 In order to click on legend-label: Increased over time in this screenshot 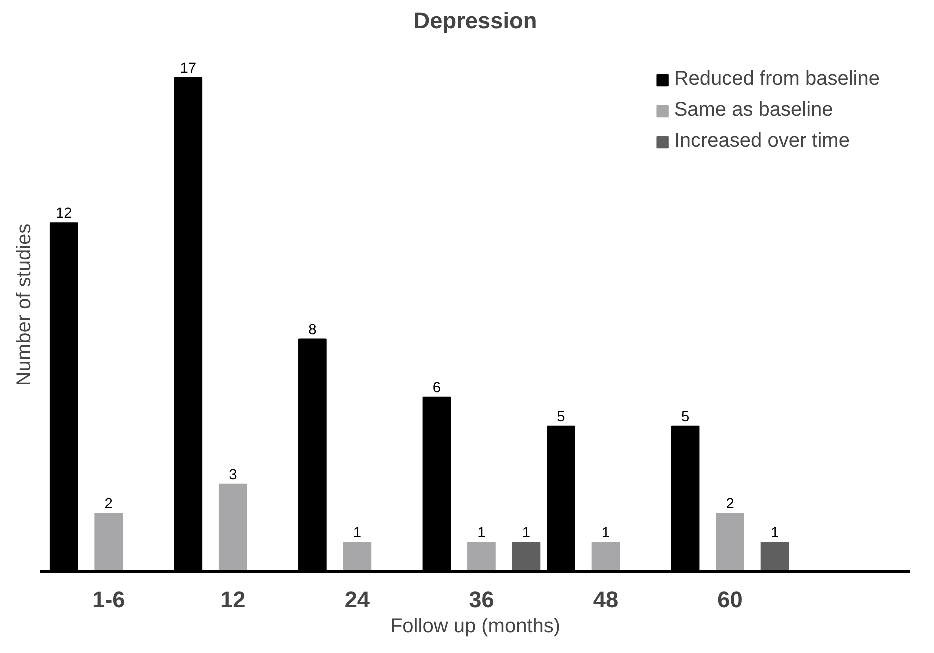, I will do `click(762, 141)`.